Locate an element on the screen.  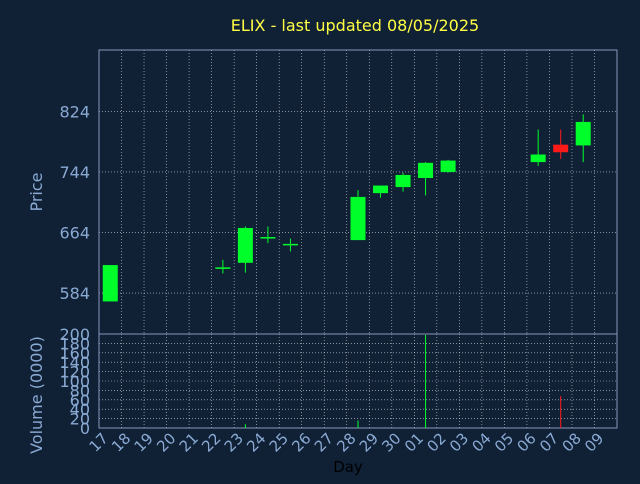
x-tick-label: 09 is located at coordinates (594, 442).